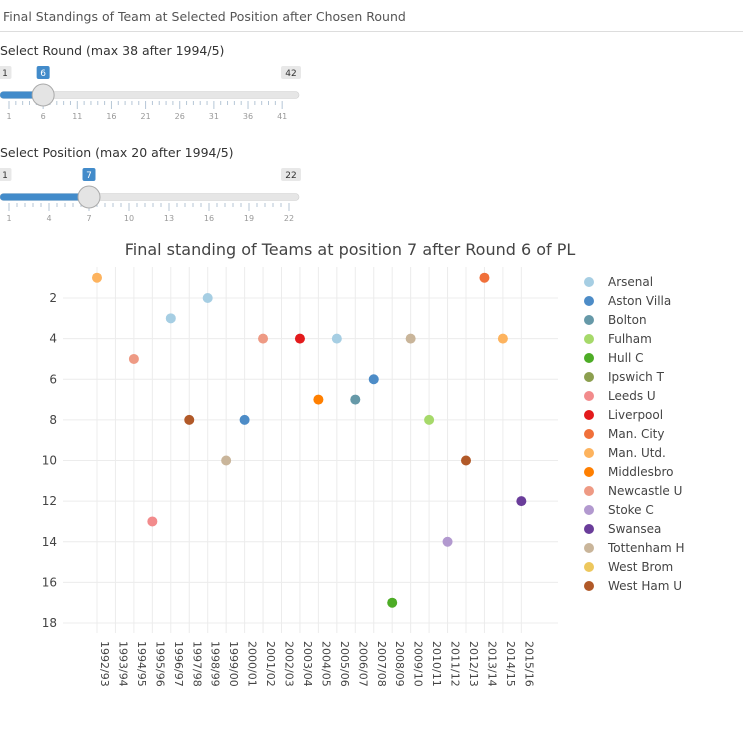 This screenshot has width=743, height=739. What do you see at coordinates (8, 116) in the screenshot?
I see `round-slider-tick-label: 1` at bounding box center [8, 116].